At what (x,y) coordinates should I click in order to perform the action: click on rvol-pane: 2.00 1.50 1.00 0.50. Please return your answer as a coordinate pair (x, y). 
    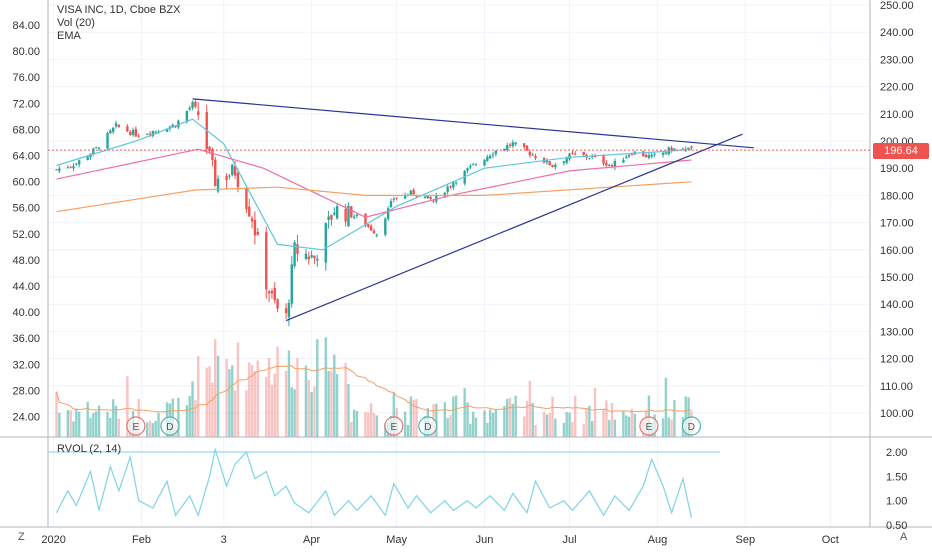
    Looking at the image, I should click on (477, 489).